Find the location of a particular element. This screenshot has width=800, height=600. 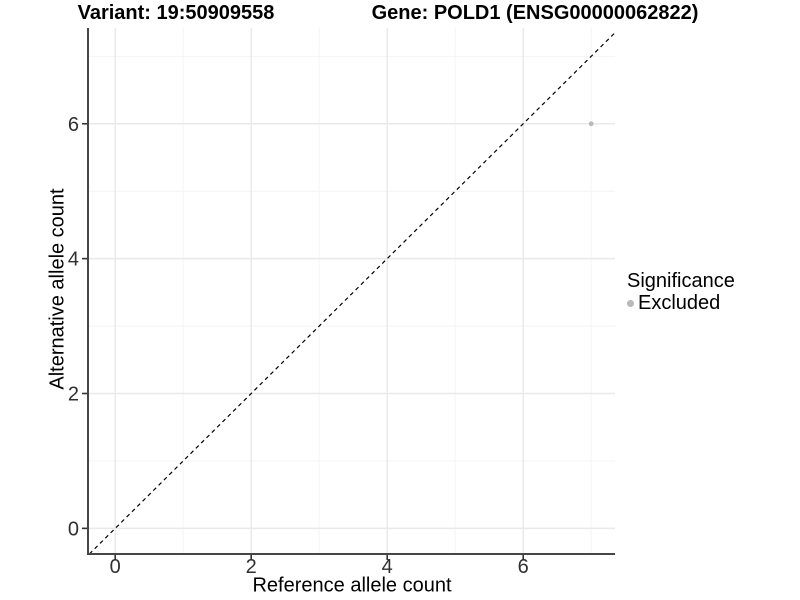

y-axis-title-text: Alternative allele count is located at coordinates (57, 289).